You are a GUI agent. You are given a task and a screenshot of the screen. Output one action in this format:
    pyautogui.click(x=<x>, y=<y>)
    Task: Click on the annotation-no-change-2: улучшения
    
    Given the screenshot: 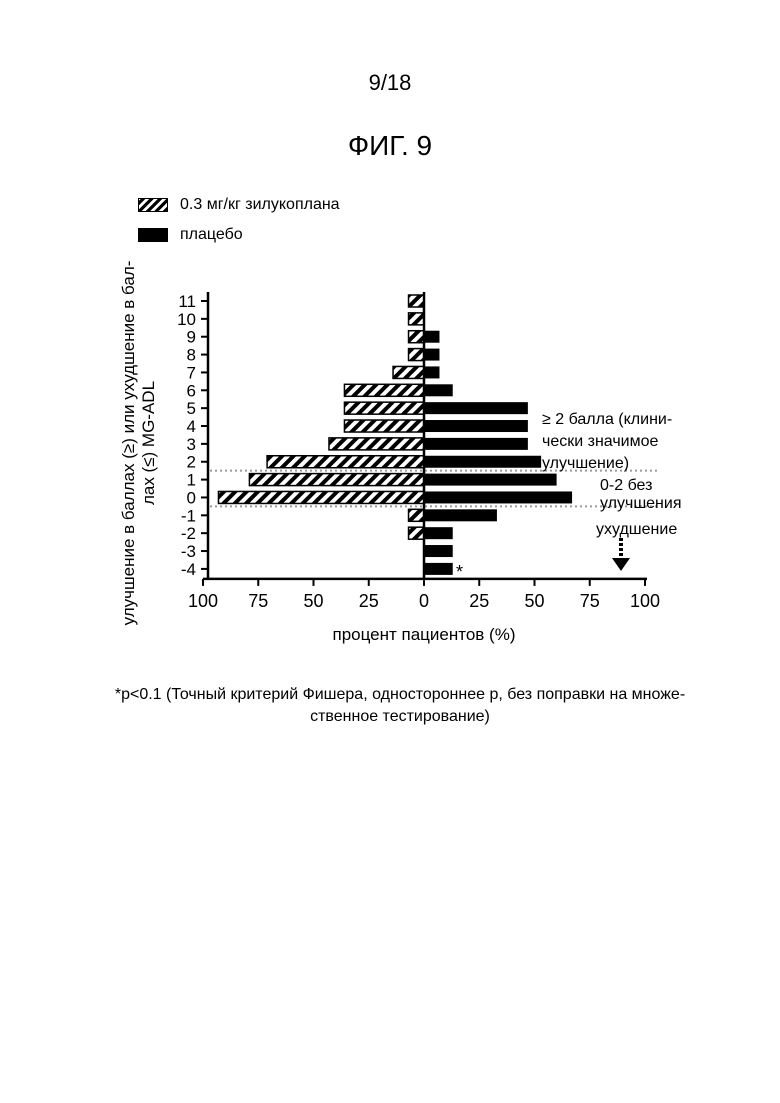 What is the action you would take?
    pyautogui.click(x=641, y=503)
    